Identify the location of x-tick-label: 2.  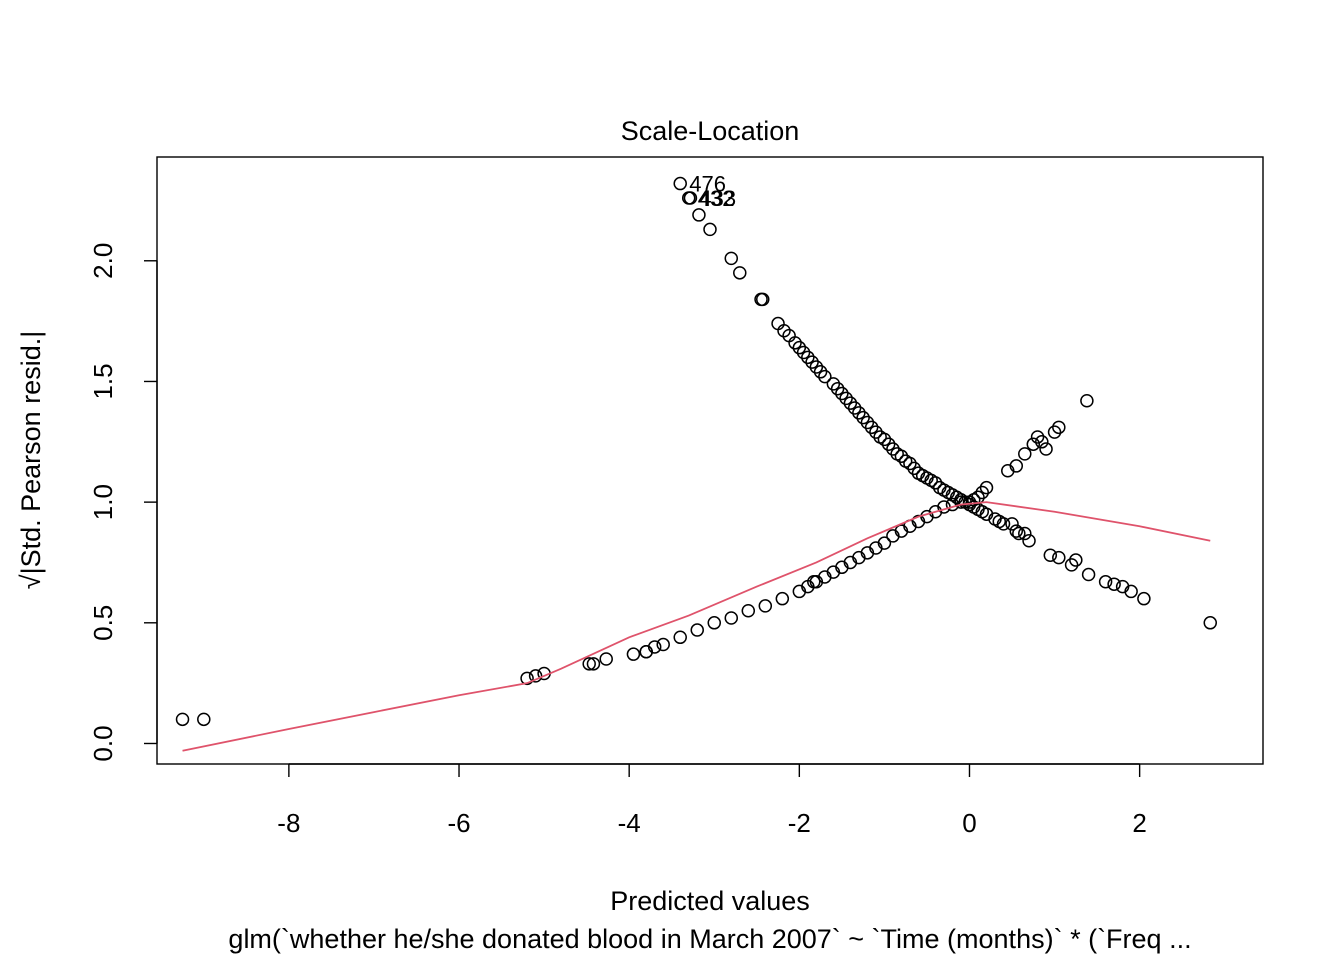
(1139, 823).